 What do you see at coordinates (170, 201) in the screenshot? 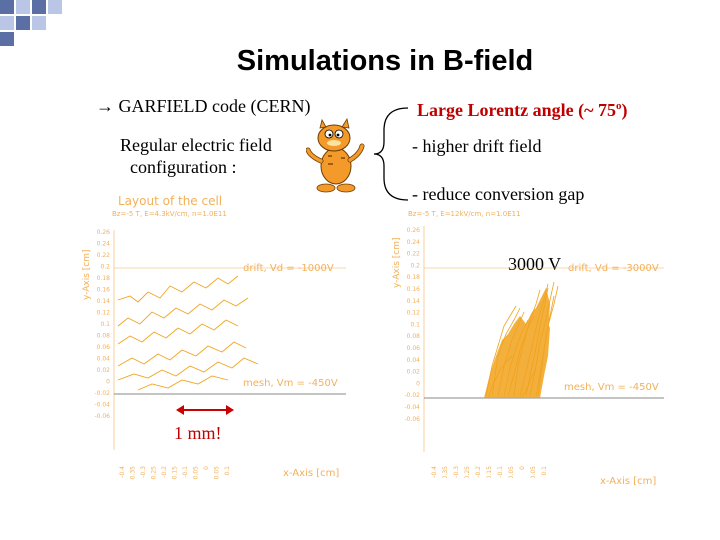
I see `left-plot-title: Layout of the cell` at bounding box center [170, 201].